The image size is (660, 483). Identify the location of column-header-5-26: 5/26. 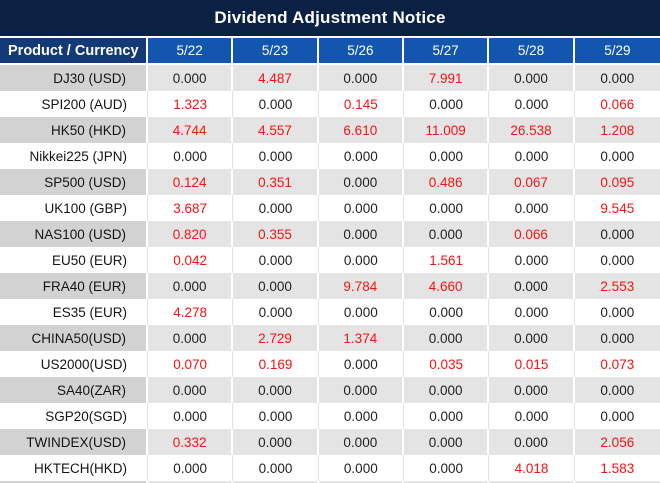
(361, 50).